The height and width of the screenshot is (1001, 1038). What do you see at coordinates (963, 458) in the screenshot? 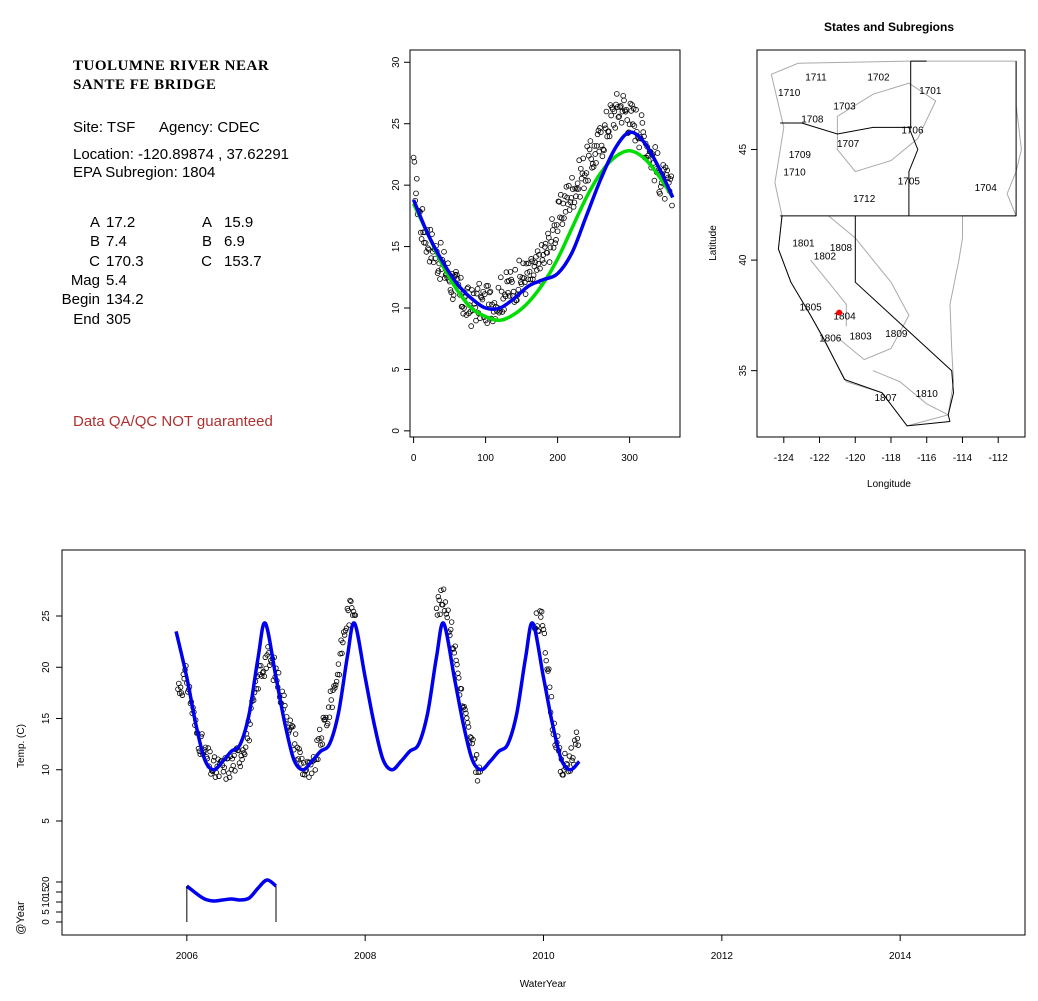
I see `map-xtick-label: -114` at bounding box center [963, 458].